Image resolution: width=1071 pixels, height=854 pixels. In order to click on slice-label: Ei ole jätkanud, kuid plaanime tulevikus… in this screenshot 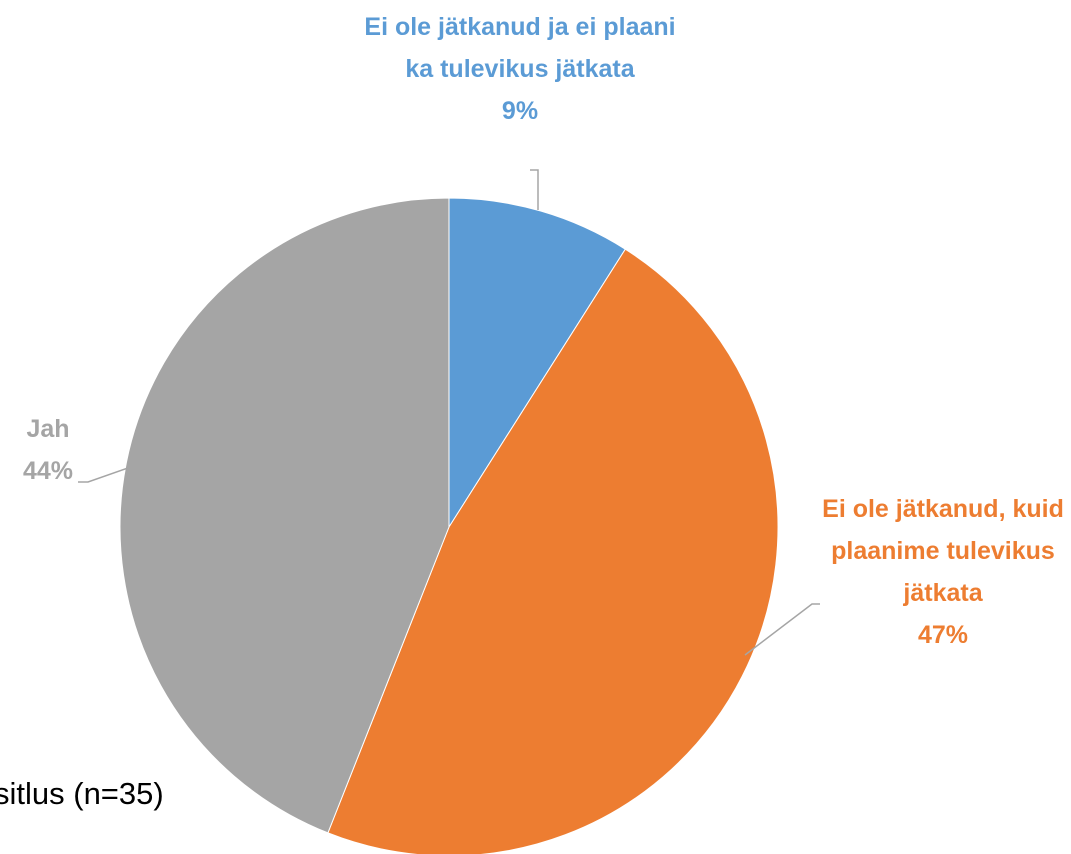, I will do `click(943, 572)`.